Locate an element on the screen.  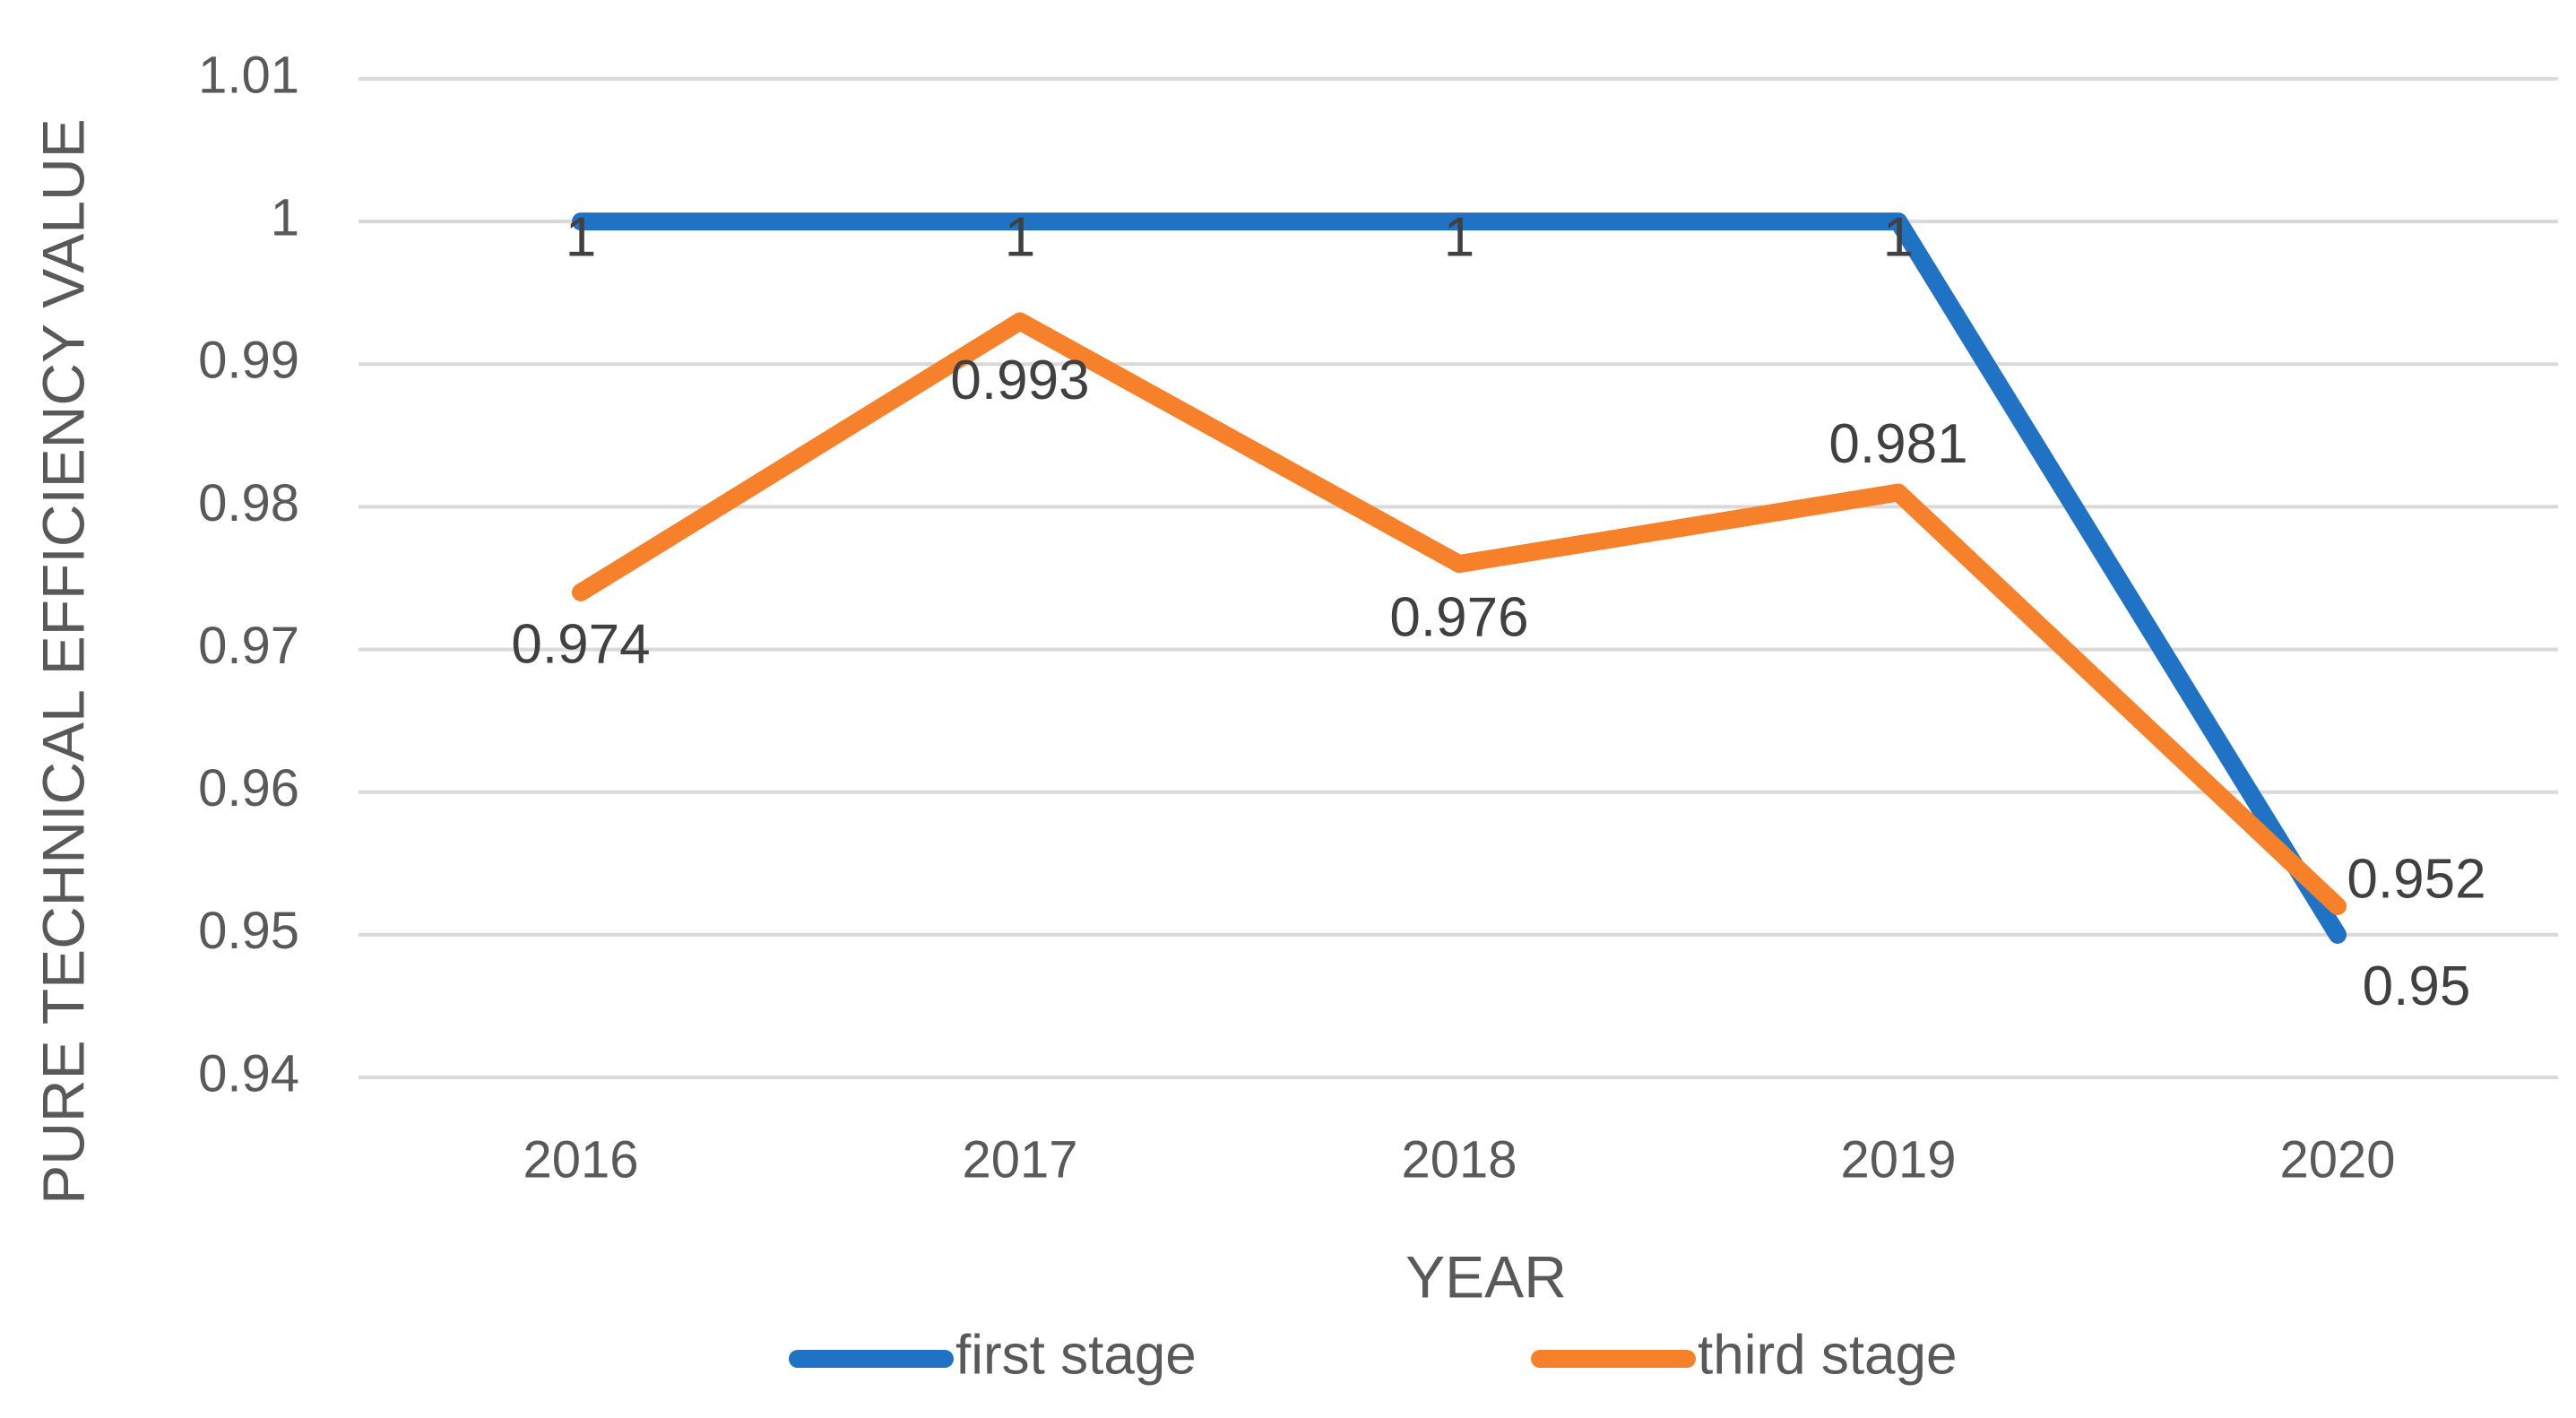
y-tick-label: 0.96 is located at coordinates (248, 788).